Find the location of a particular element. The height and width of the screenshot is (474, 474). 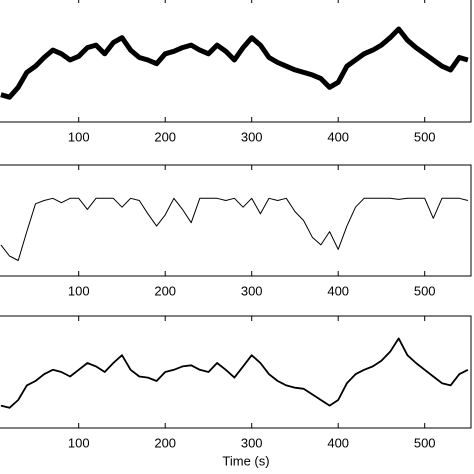

x-axis-label: Time (s) is located at coordinates (245, 460).